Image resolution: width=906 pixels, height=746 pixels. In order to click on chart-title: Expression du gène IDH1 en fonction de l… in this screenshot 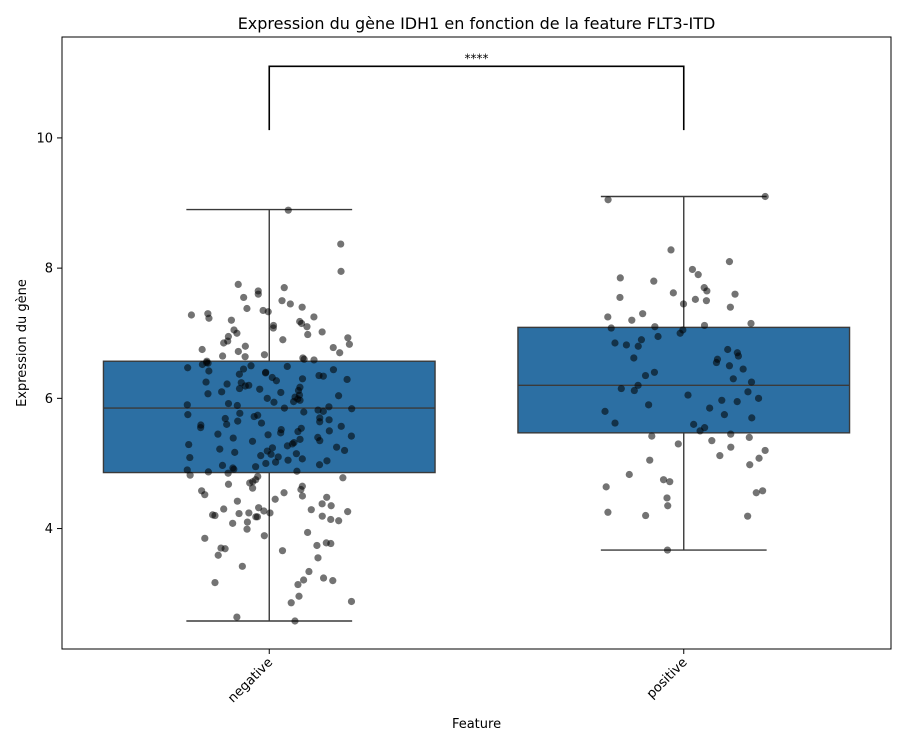, I will do `click(477, 23)`.